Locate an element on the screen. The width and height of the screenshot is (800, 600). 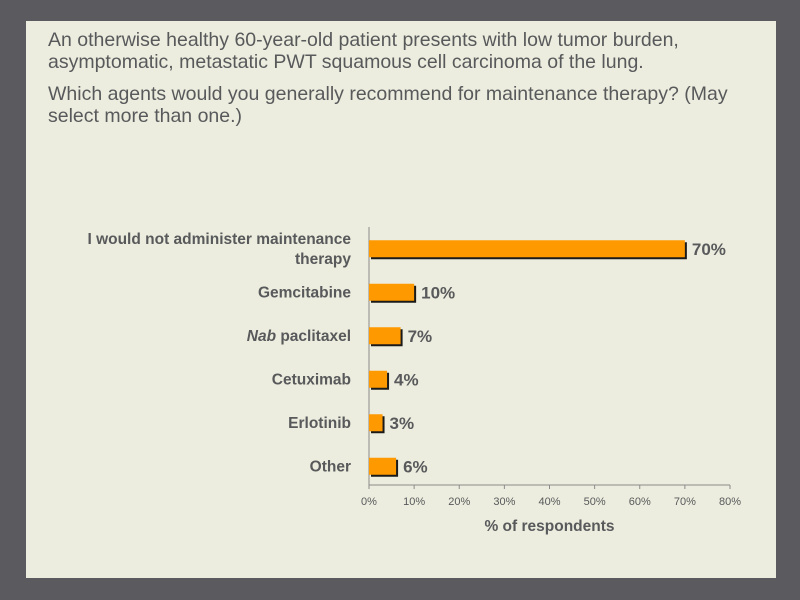
data-label: 6% is located at coordinates (415, 466).